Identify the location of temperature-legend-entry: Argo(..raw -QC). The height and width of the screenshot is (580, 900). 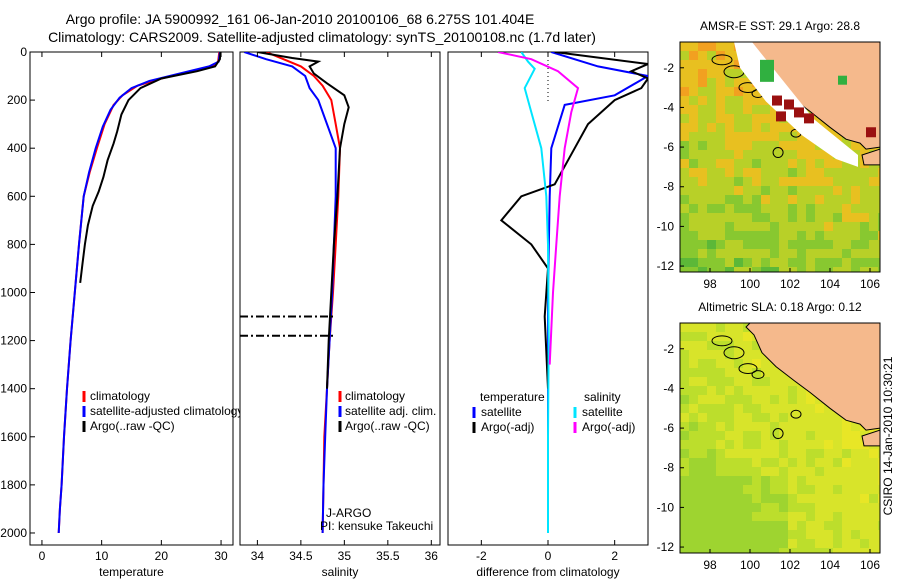
(132, 426).